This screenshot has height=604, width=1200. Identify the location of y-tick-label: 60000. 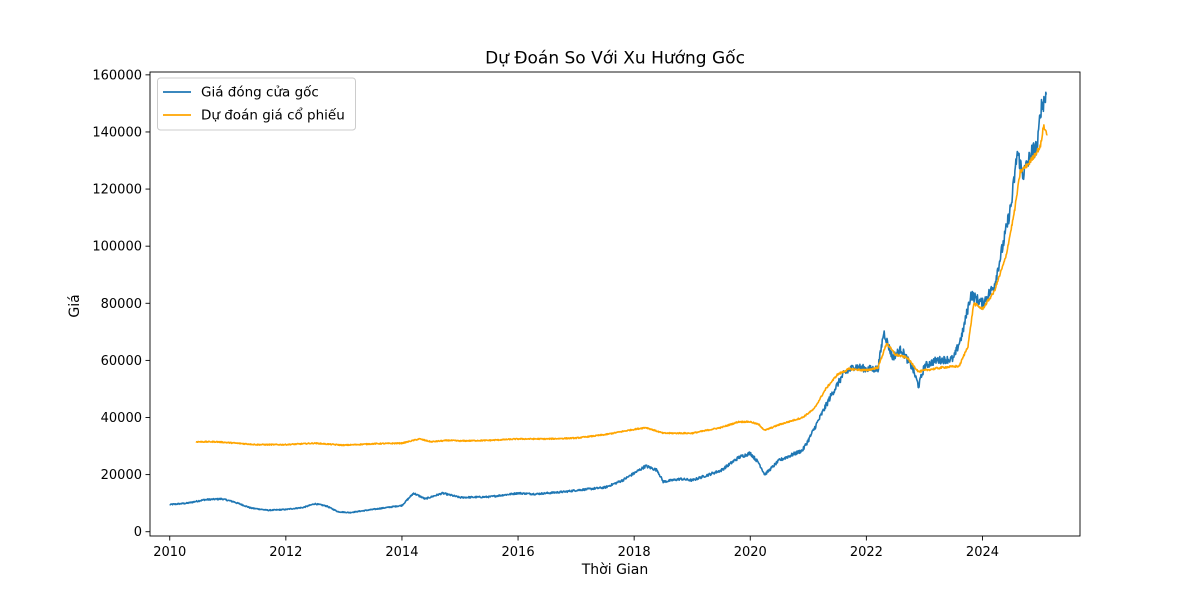
(121, 361).